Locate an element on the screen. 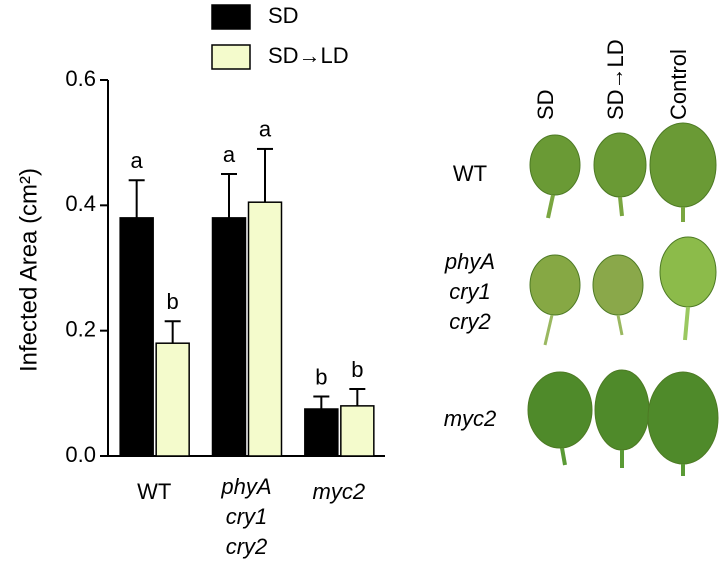 The image size is (721, 563). y-tick-label: 0.0 is located at coordinates (80, 454).